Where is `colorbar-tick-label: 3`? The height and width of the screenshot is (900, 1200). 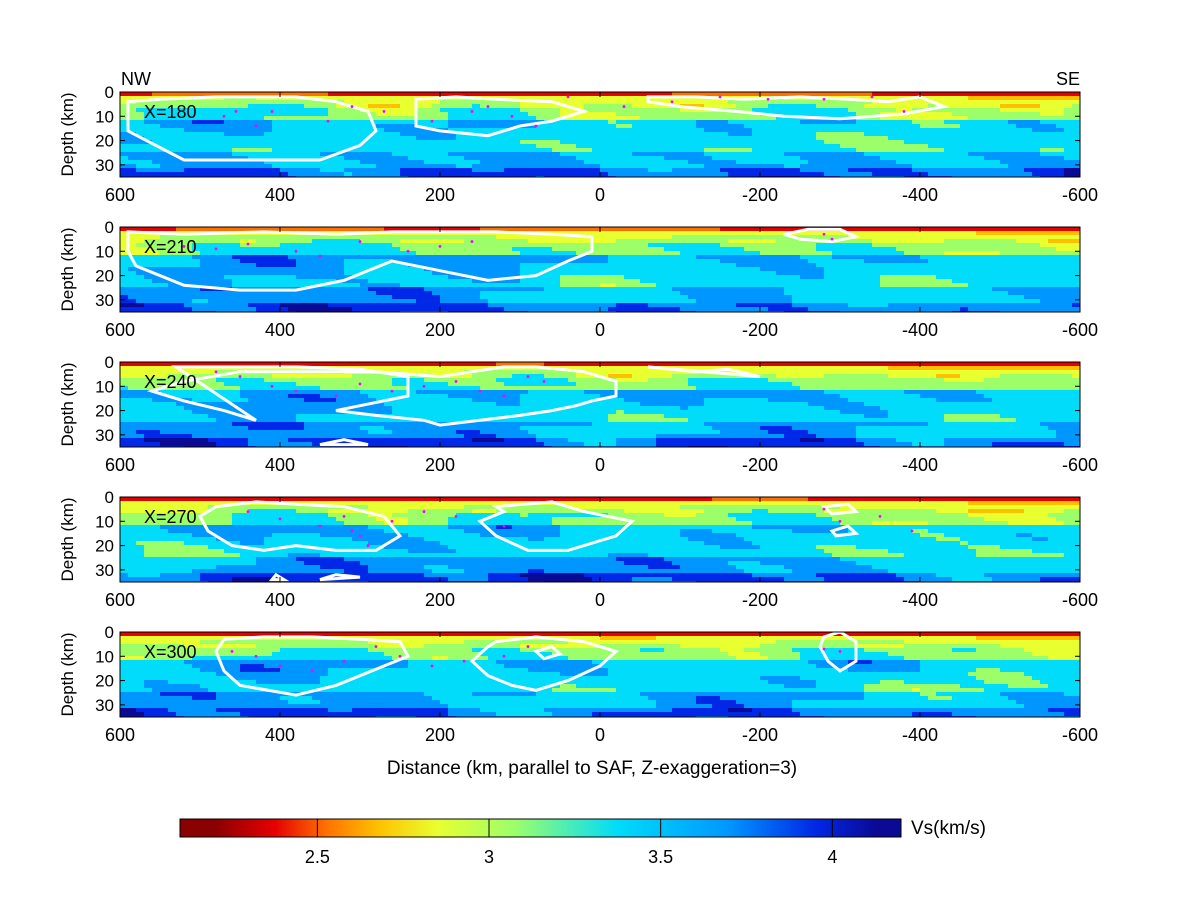 colorbar-tick-label: 3 is located at coordinates (489, 857).